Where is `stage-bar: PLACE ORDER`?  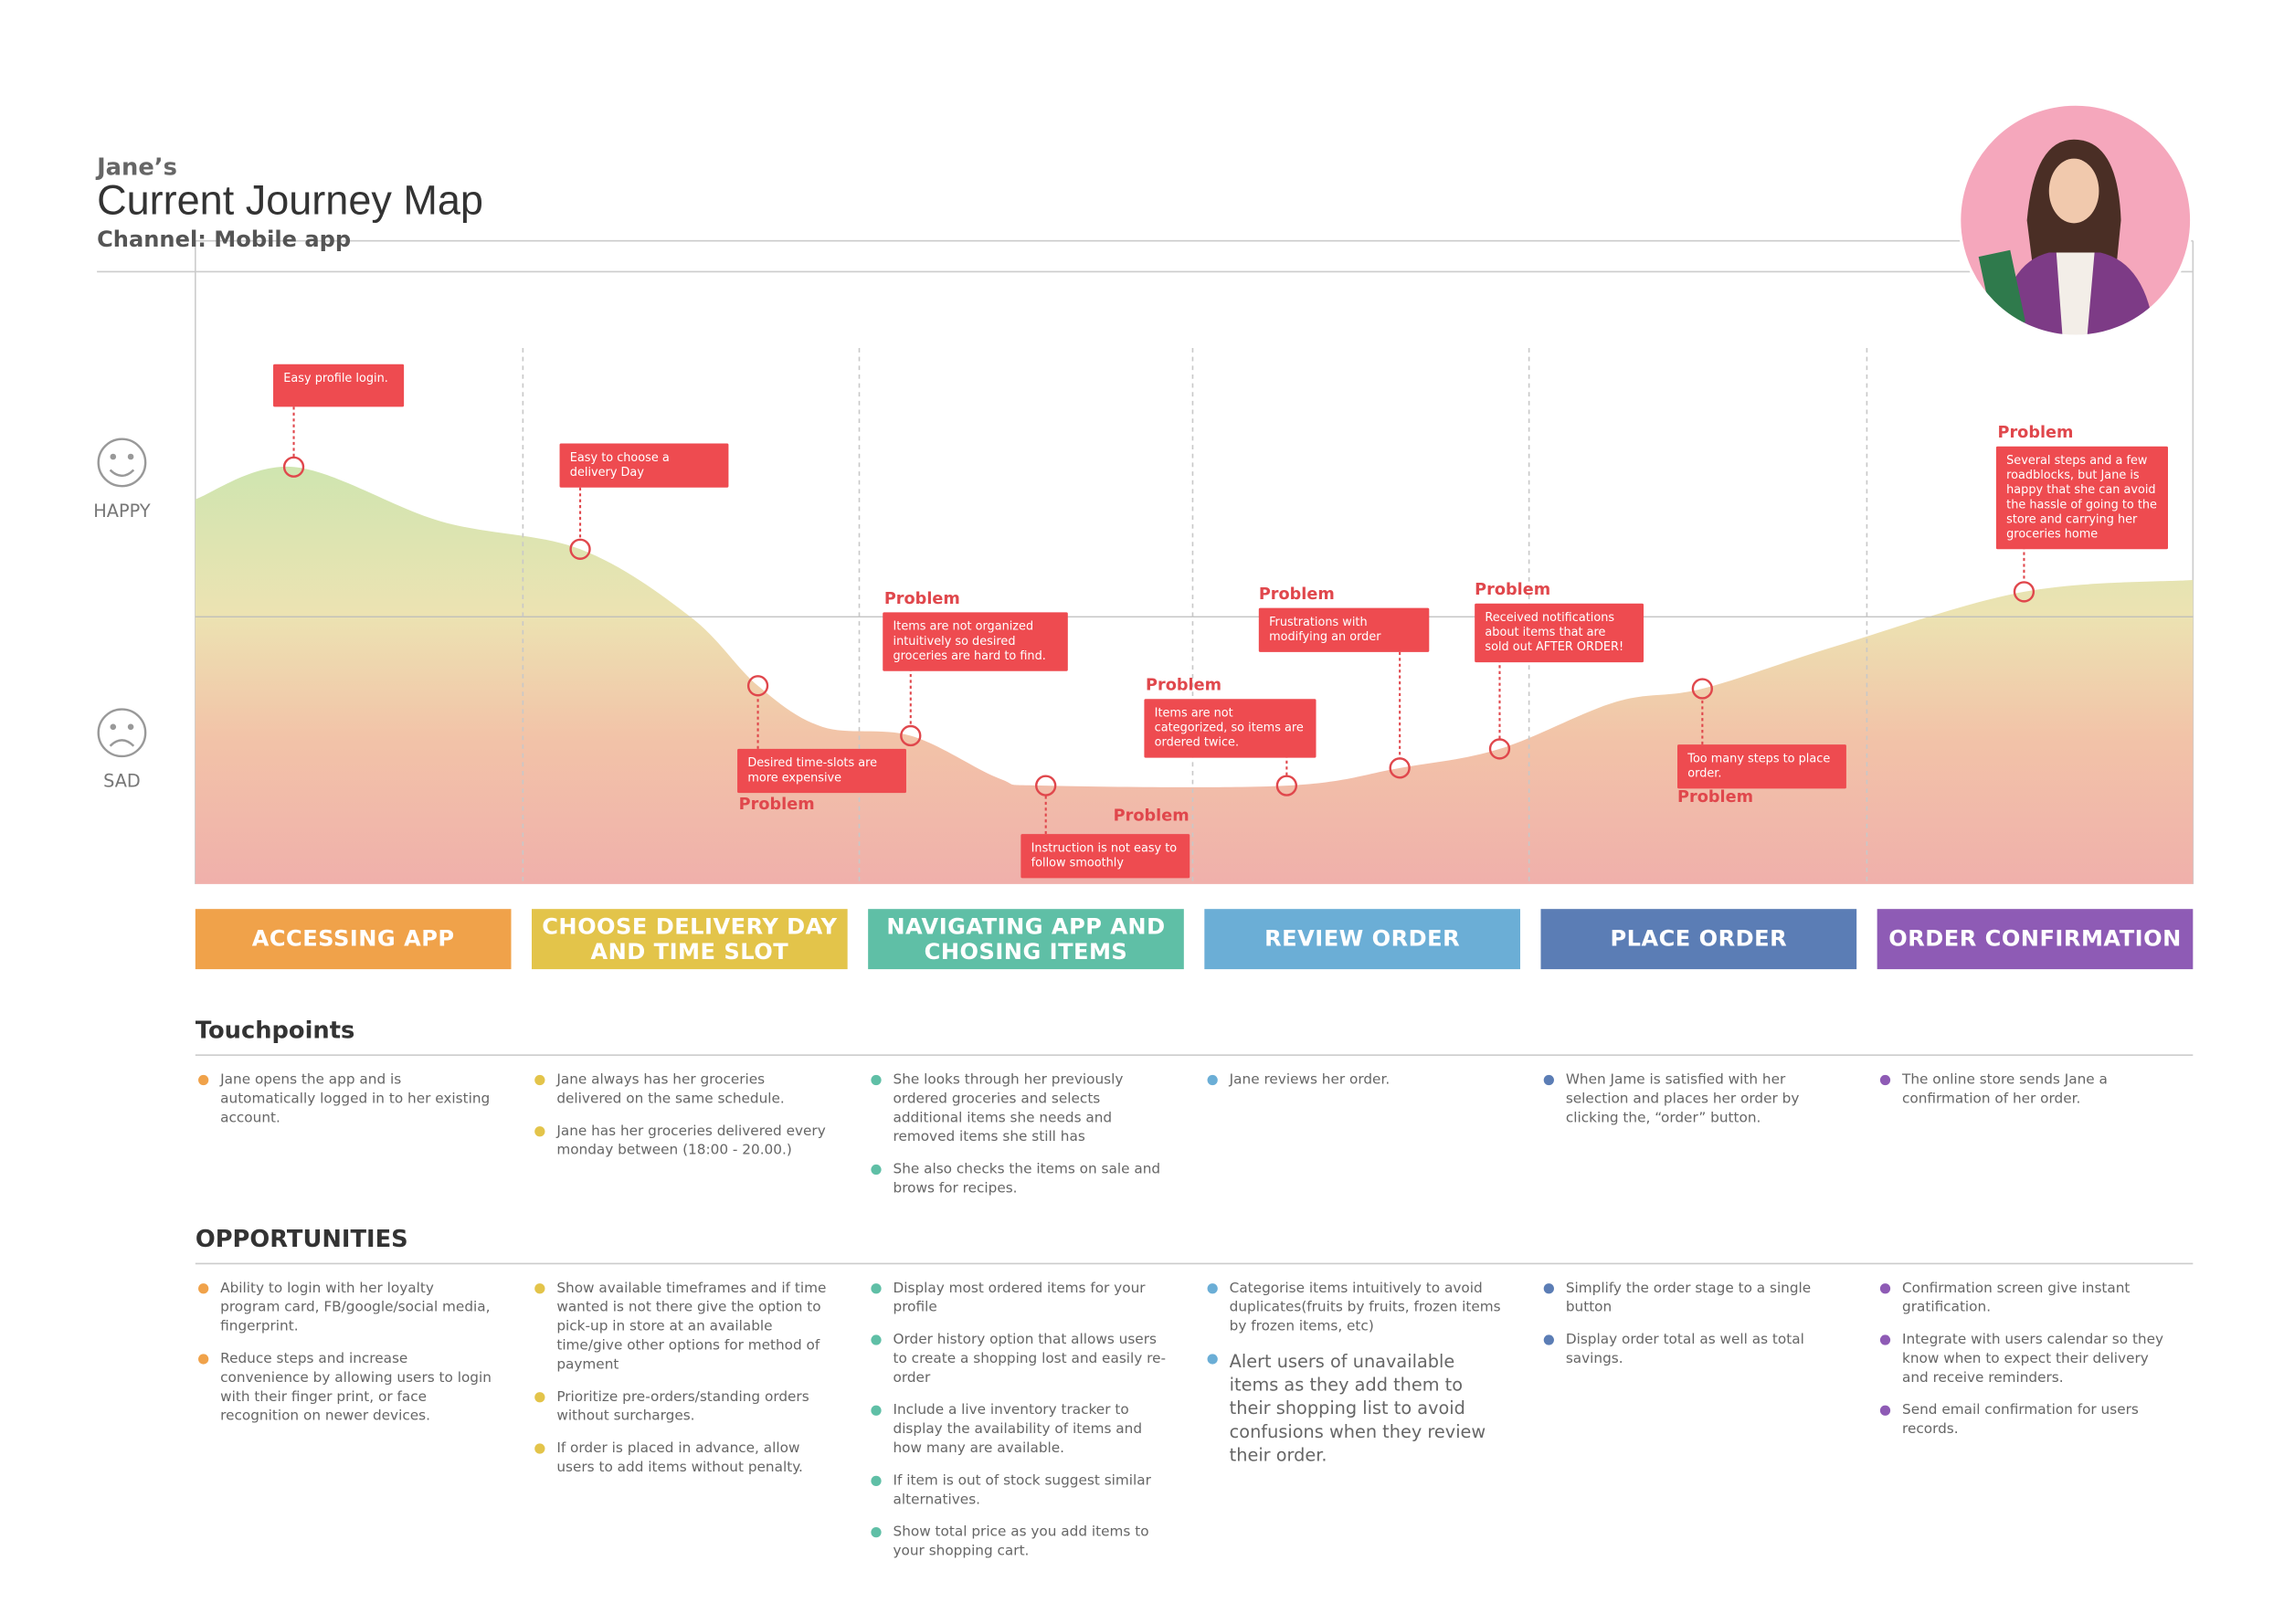
stage-bar: PLACE ORDER is located at coordinates (1698, 939).